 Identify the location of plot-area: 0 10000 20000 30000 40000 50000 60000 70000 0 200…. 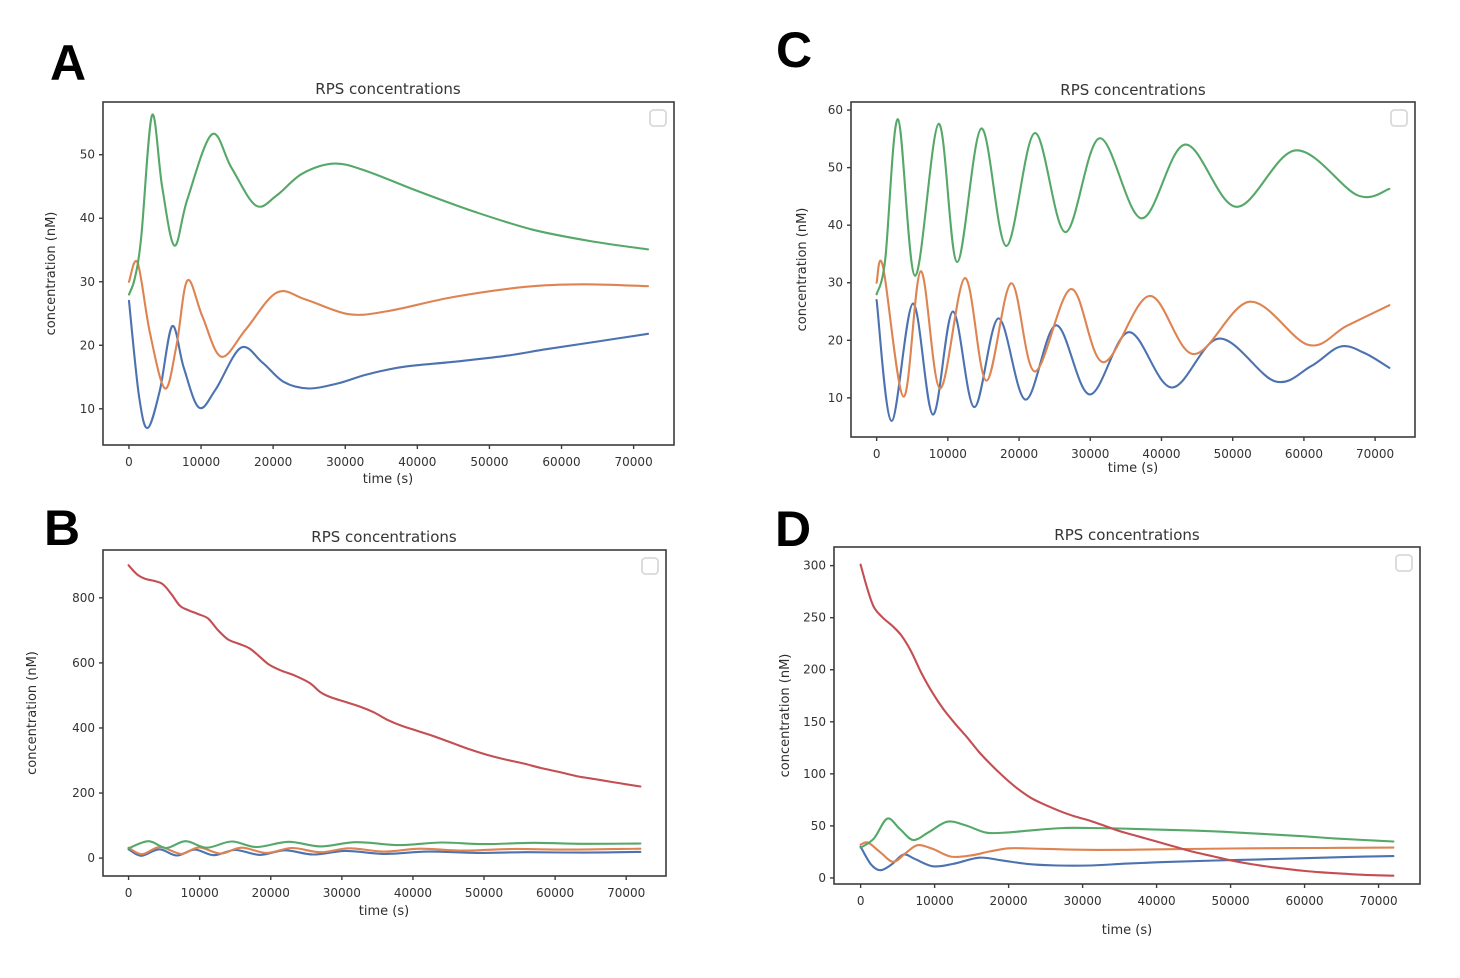
(369, 724).